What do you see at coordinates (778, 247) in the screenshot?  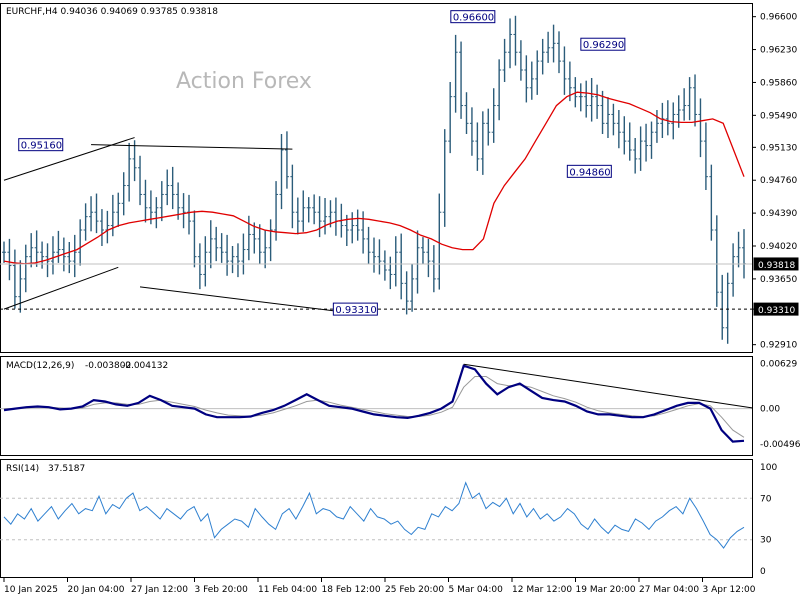 I see `price-axis-label: 0.94020` at bounding box center [778, 247].